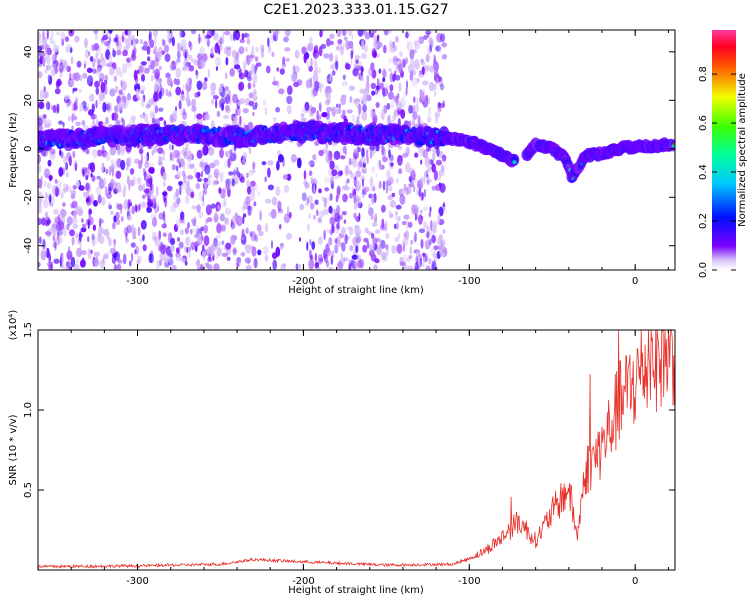 The height and width of the screenshot is (600, 750). I want to click on y-tick-label: 40, so click(28, 51).